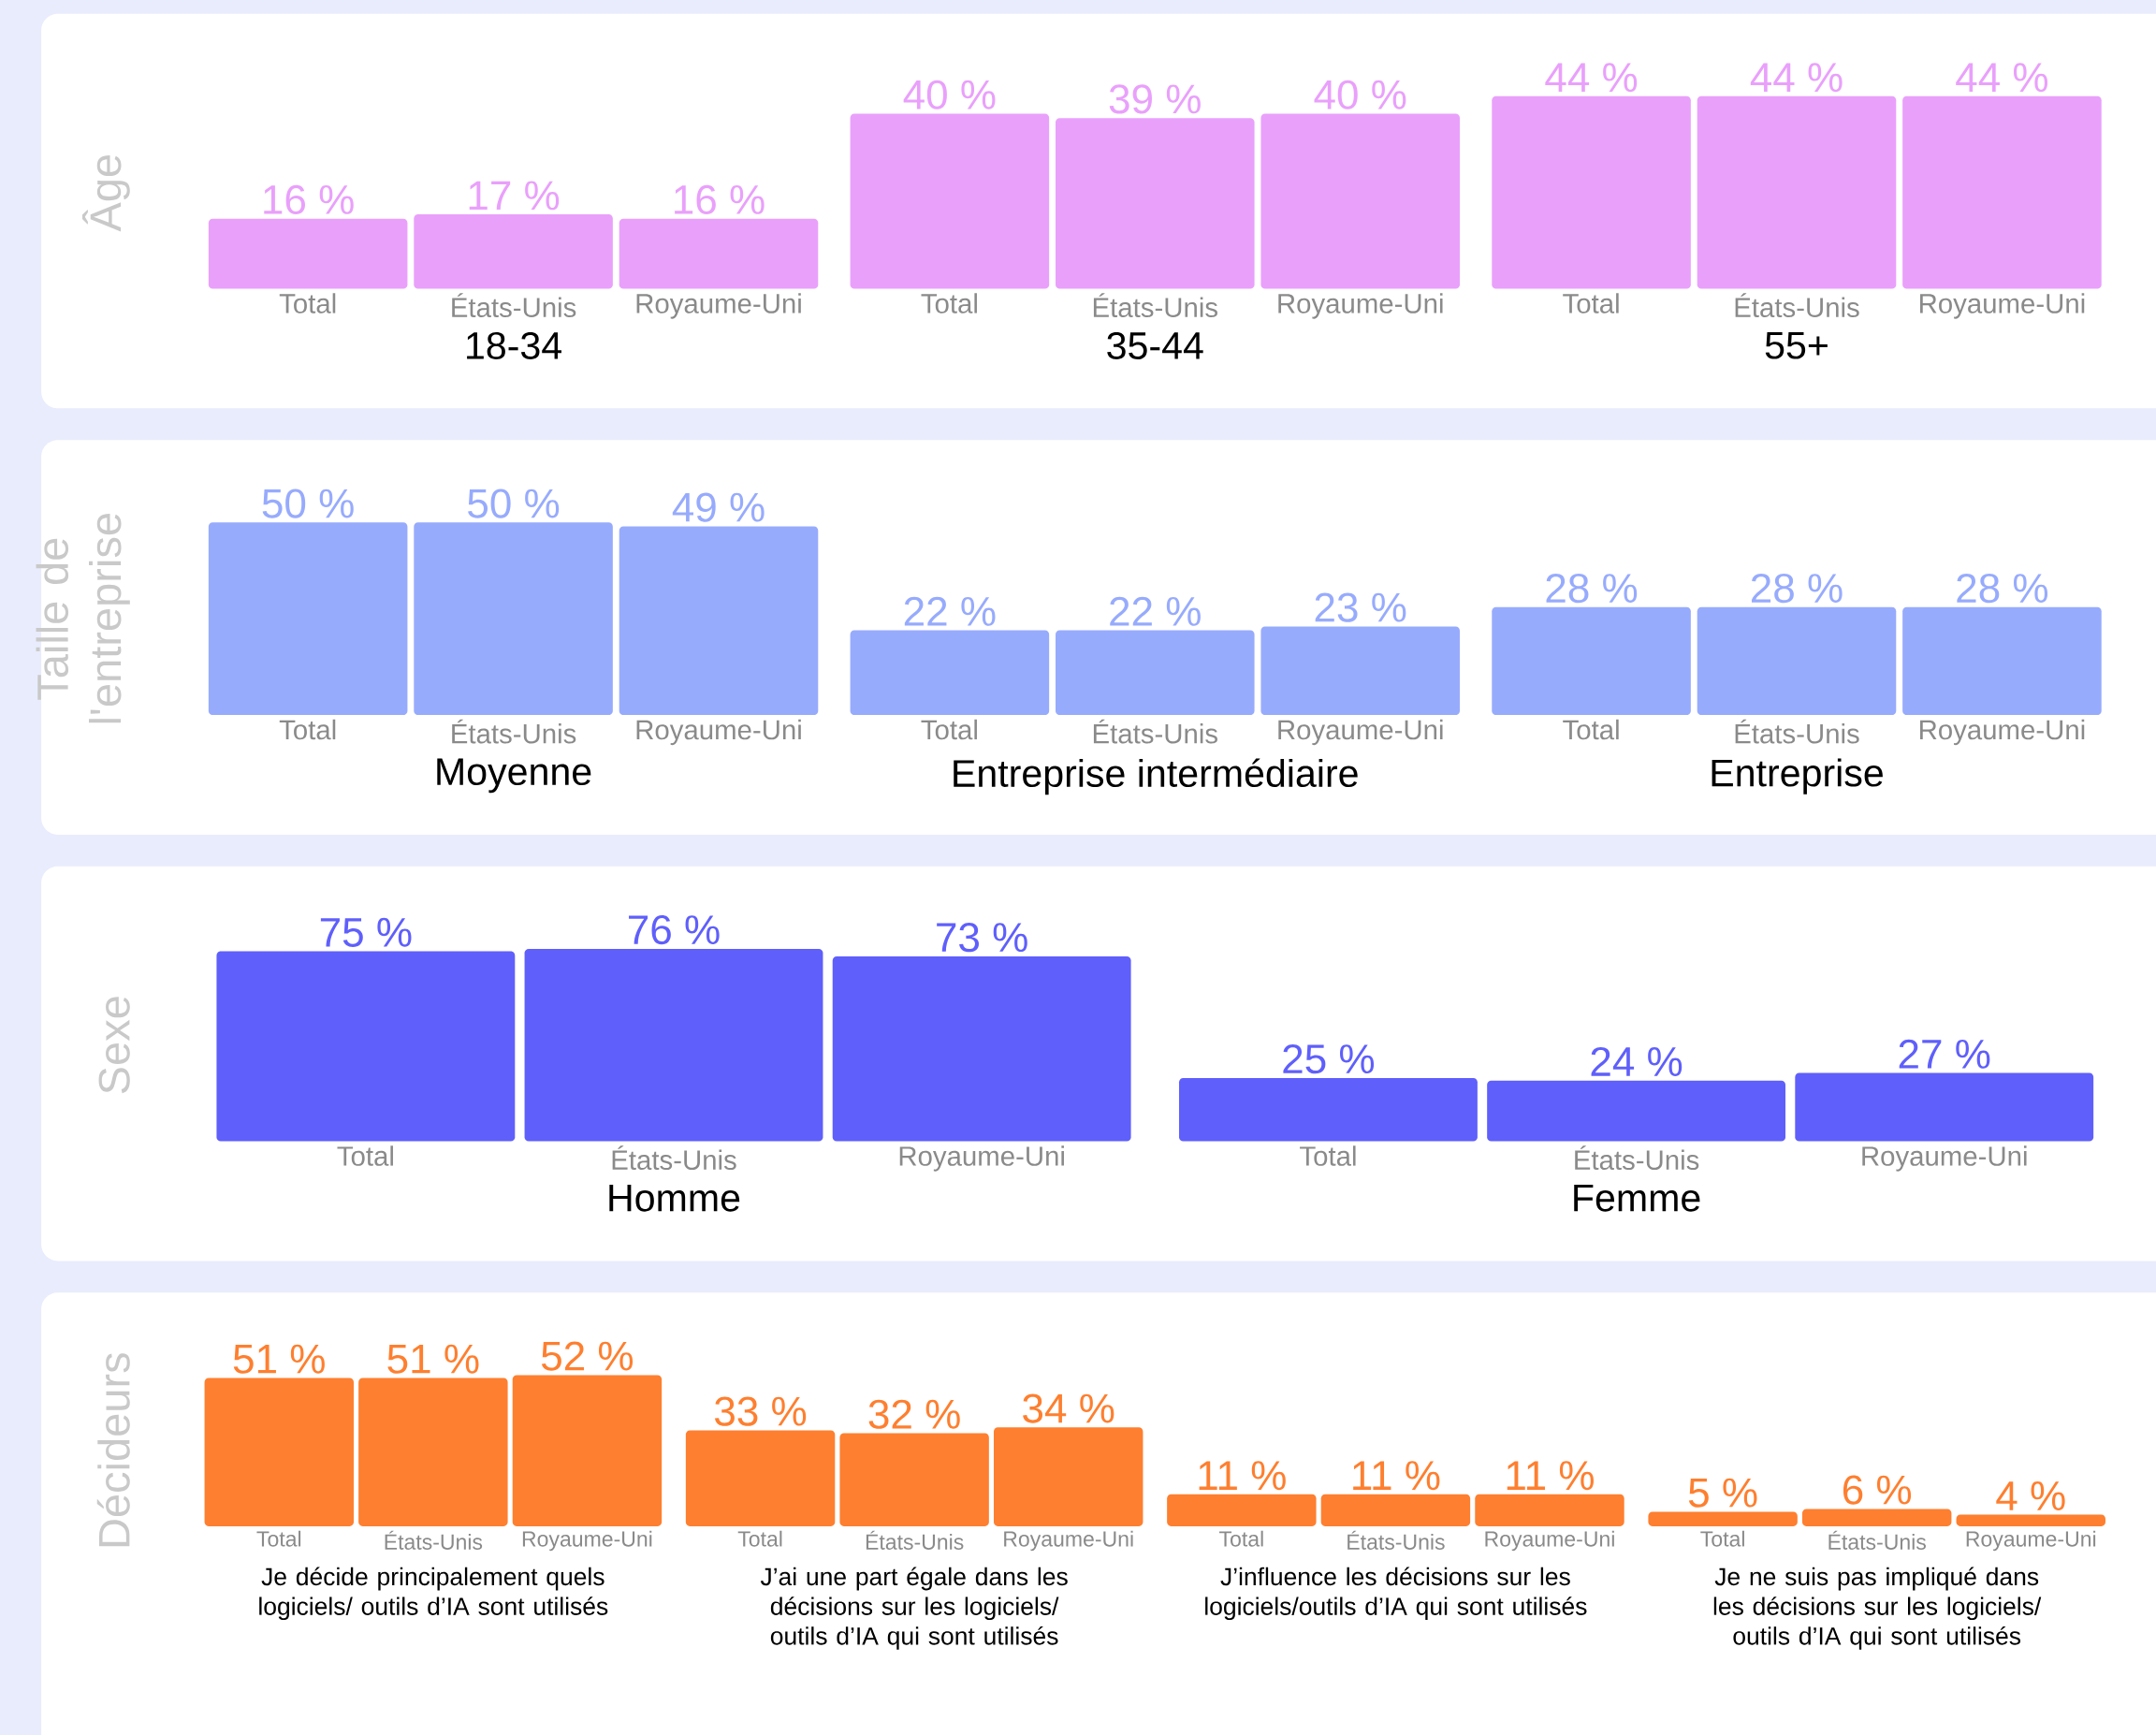 The height and width of the screenshot is (1735, 2156). Describe the element at coordinates (718, 507) in the screenshot. I see `data-label: 49 %` at that location.